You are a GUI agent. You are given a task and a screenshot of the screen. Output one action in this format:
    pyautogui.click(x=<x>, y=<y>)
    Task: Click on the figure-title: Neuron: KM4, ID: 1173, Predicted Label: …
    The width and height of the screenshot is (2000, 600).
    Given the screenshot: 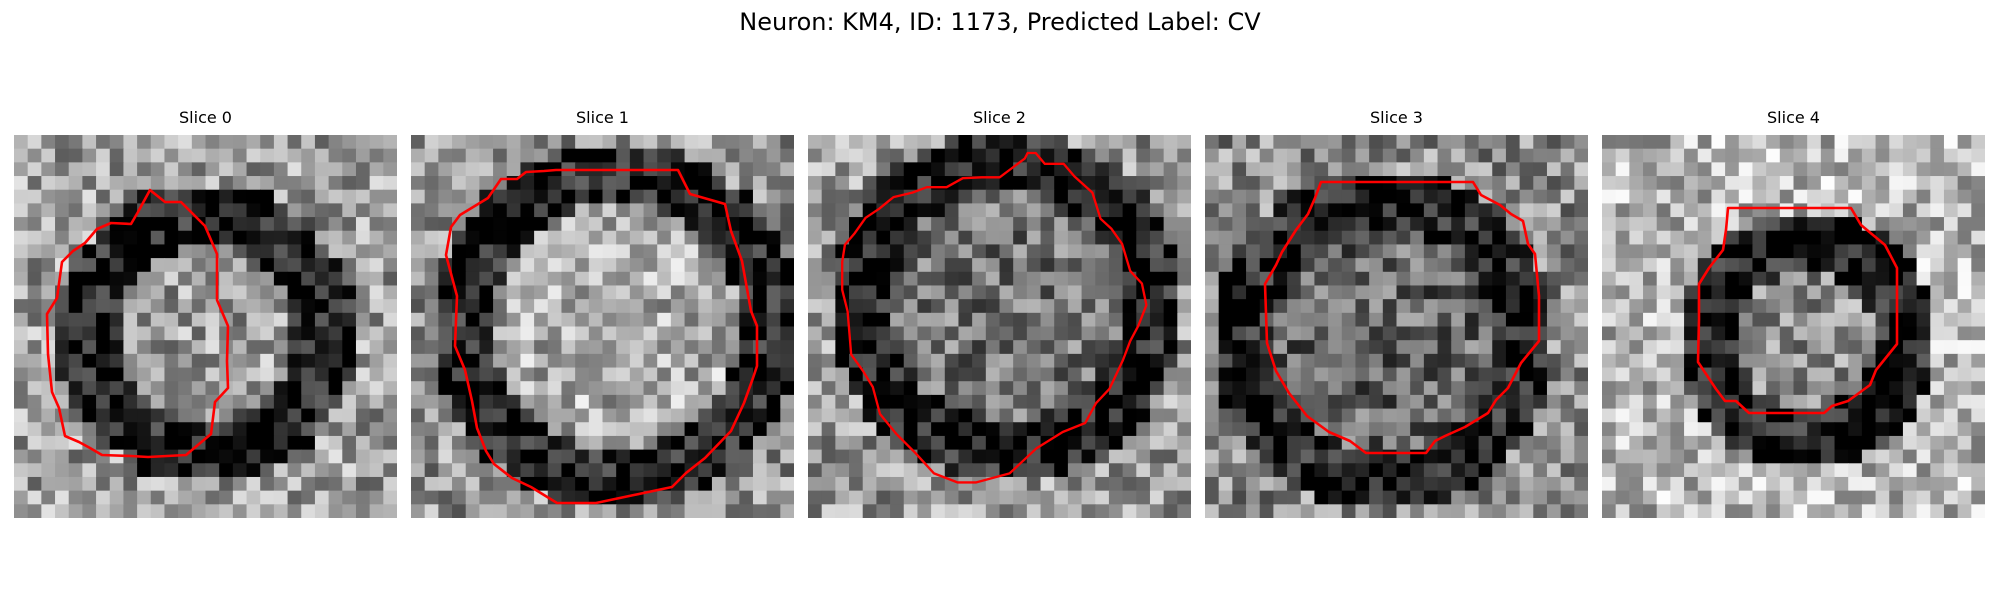 What is the action you would take?
    pyautogui.click(x=1000, y=22)
    